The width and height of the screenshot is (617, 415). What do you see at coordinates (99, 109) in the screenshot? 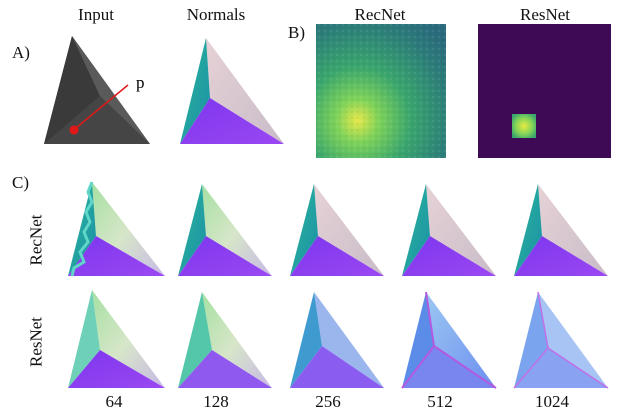
I see `point-arrow` at bounding box center [99, 109].